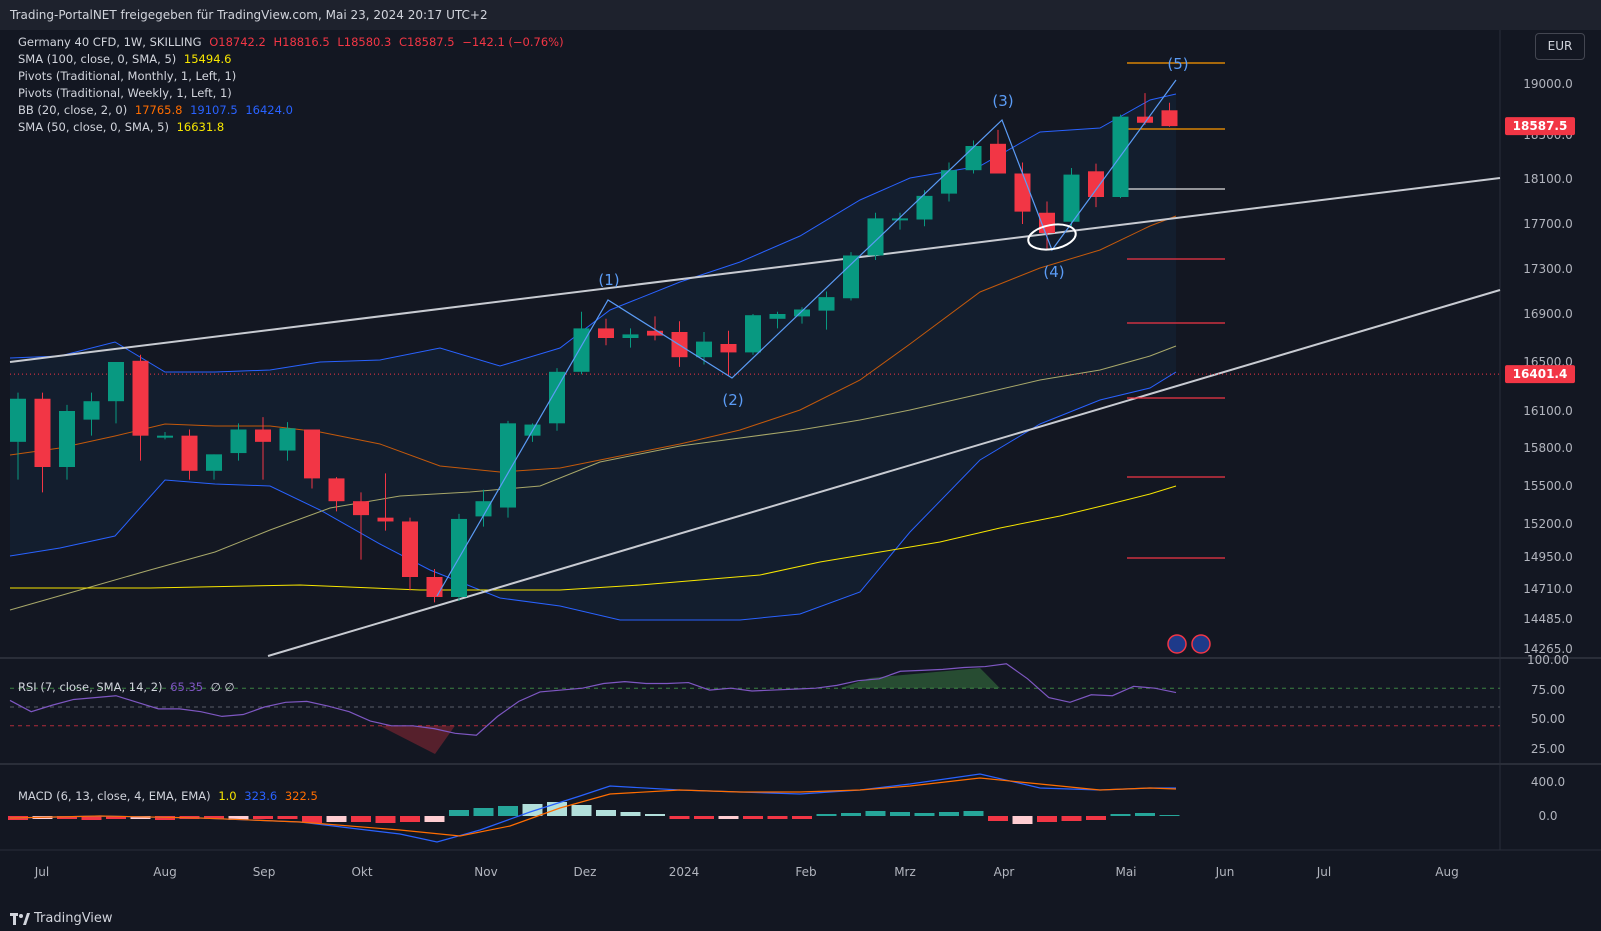 This screenshot has width=1601, height=931. Describe the element at coordinates (237, 42) in the screenshot. I see `legend-open: O18742.2` at that location.